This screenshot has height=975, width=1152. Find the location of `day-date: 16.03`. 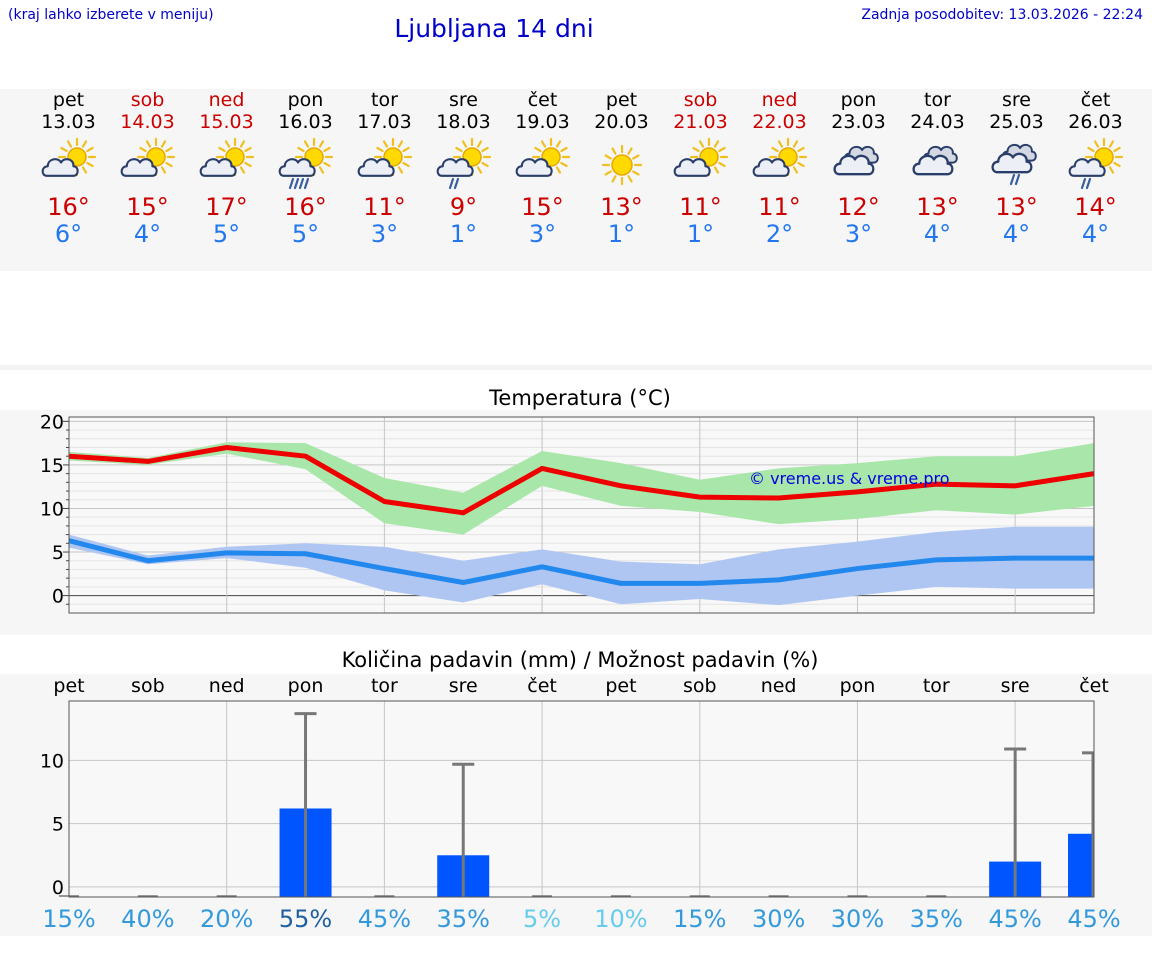

day-date: 16.03 is located at coordinates (305, 122).